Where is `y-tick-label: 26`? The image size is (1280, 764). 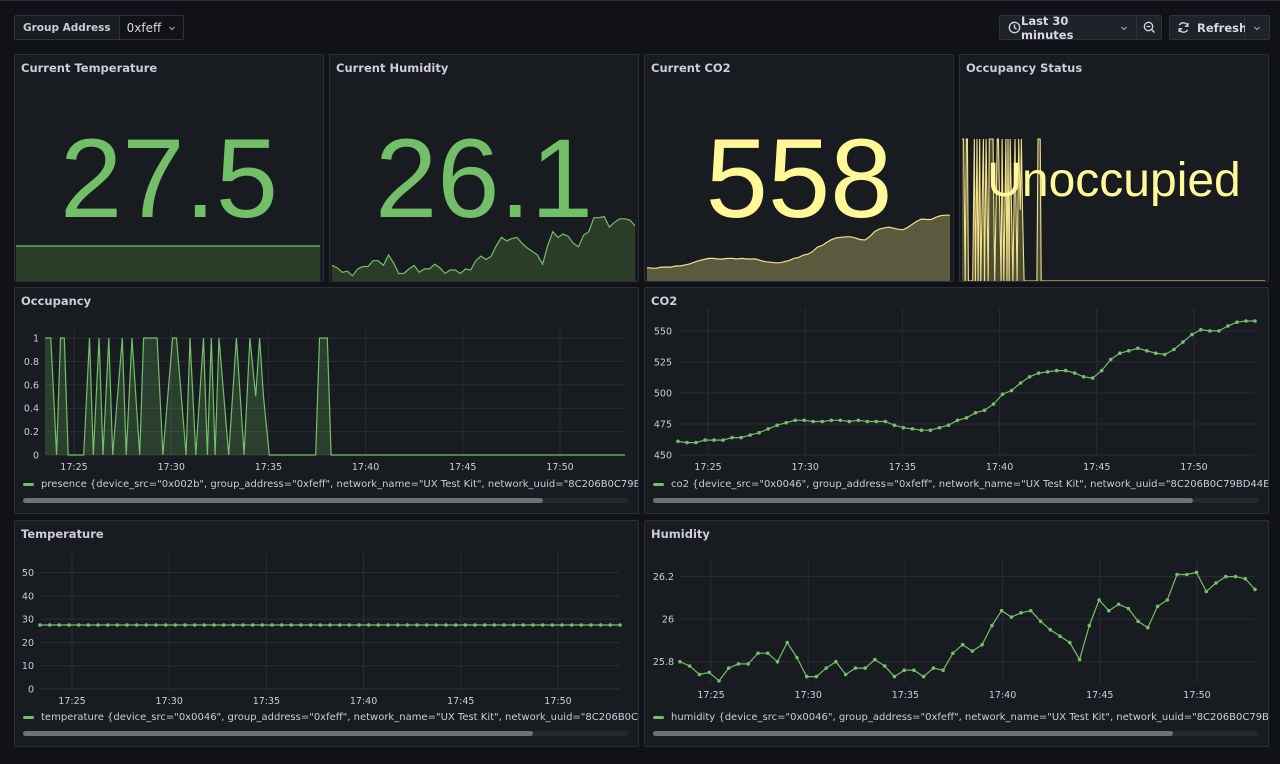 y-tick-label: 26 is located at coordinates (668, 620).